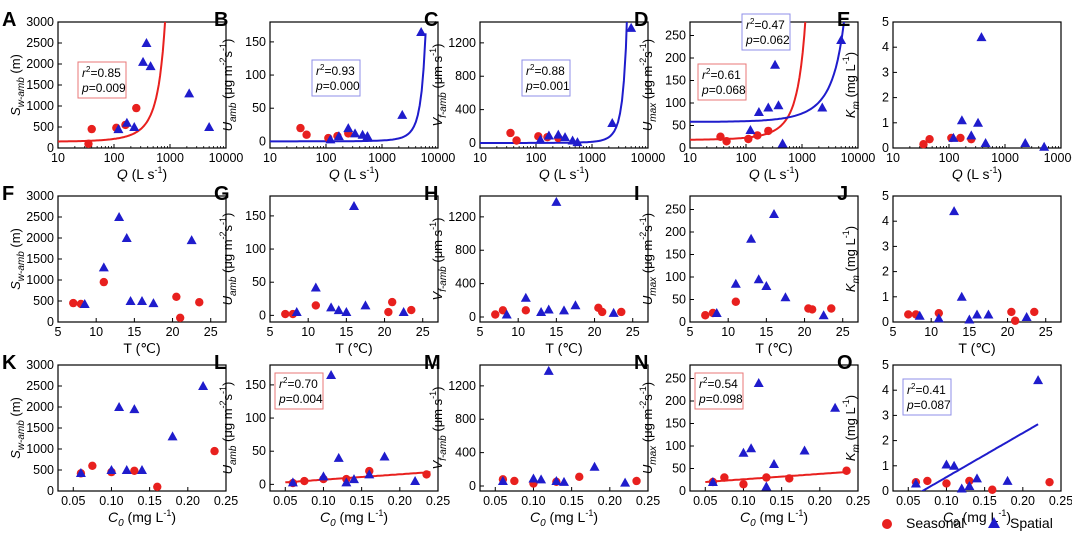 Image resolution: width=1072 pixels, height=537 pixels. I want to click on plot-frame, so click(774, 428).